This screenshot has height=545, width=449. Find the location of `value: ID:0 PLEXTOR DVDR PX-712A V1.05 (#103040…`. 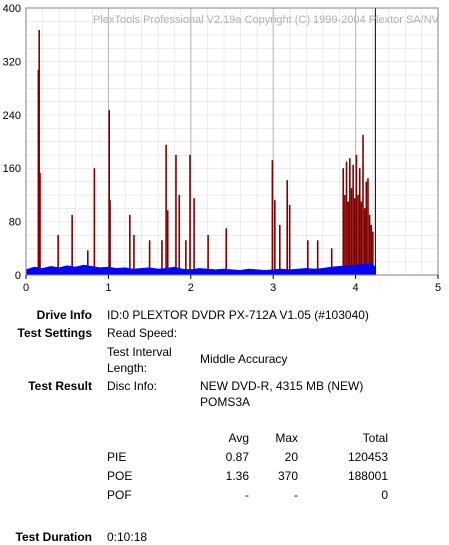

value: ID:0 PLEXTOR DVDR PX-712A V1.05 (#103040… is located at coordinates (238, 315).